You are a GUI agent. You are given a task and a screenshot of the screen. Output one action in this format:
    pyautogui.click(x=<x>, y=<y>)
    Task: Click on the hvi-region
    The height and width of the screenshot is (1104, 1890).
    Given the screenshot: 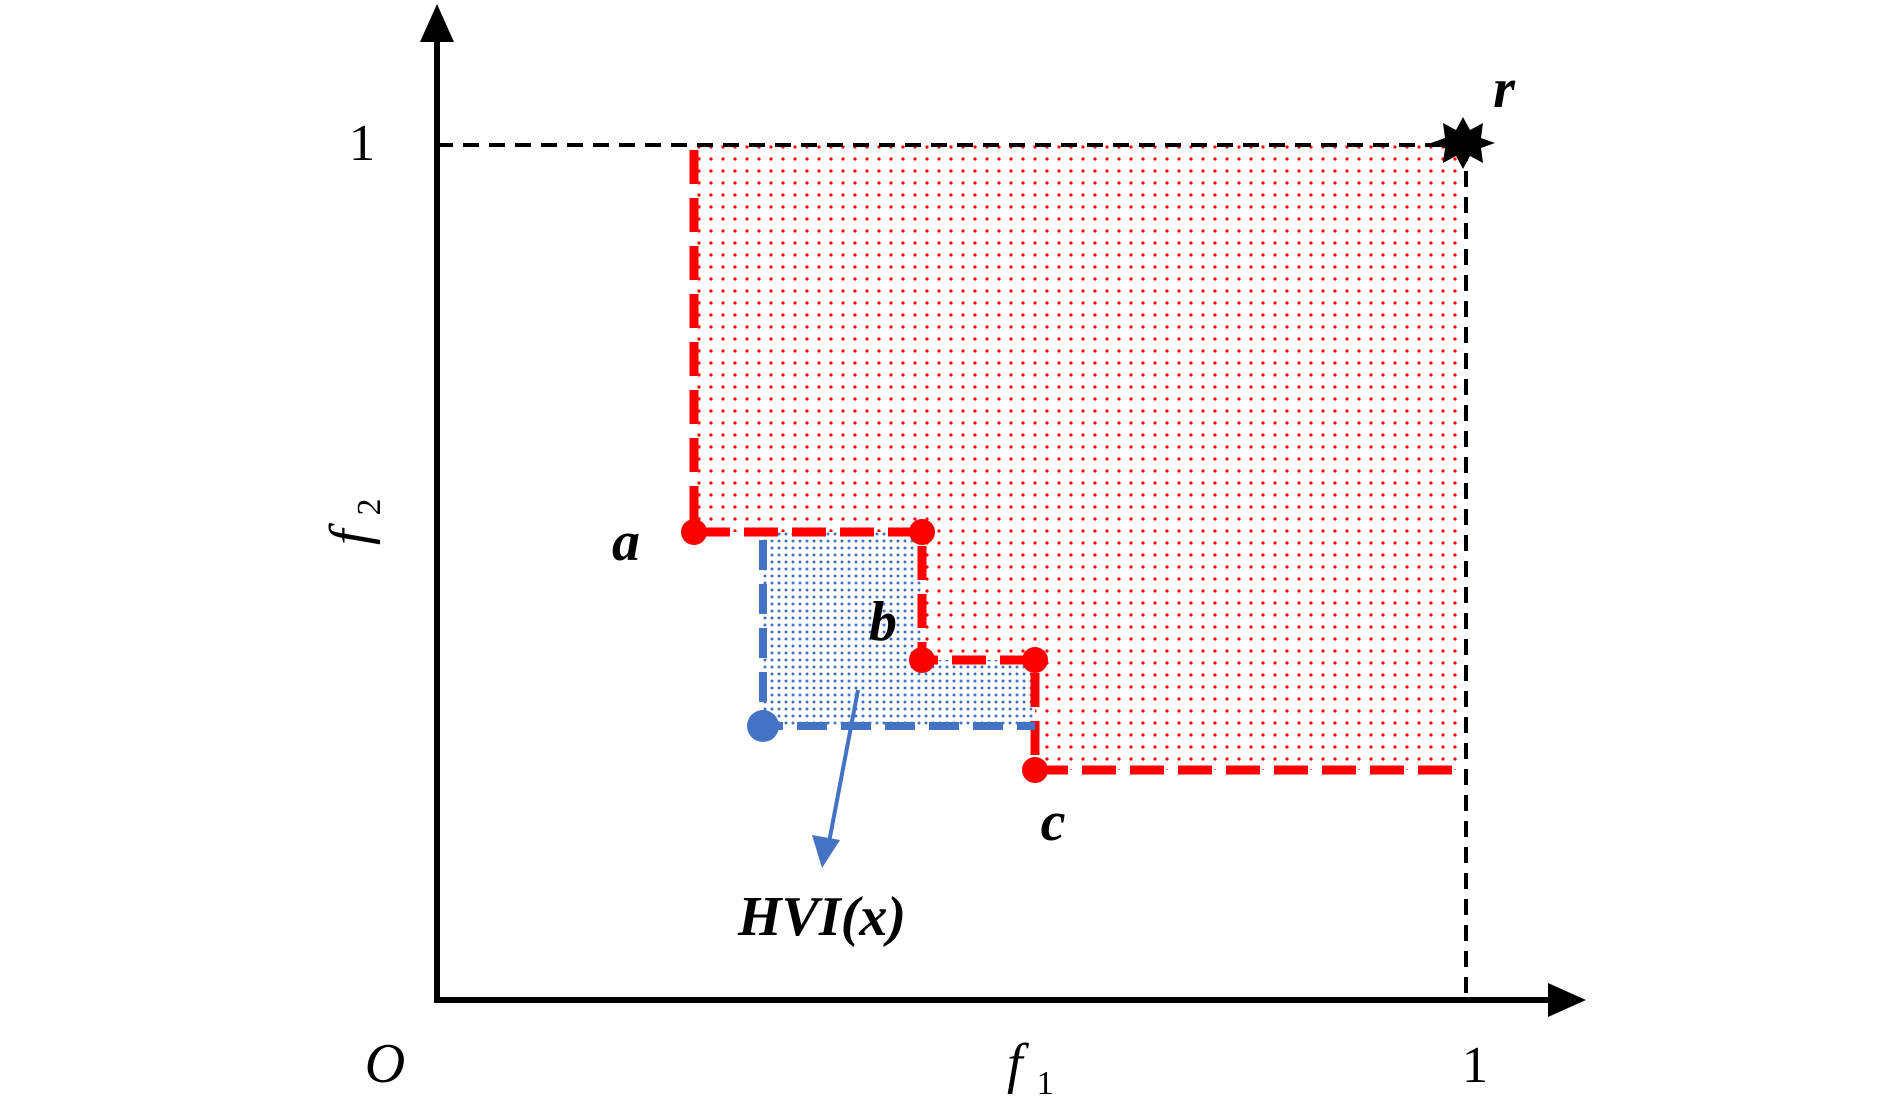 What is the action you would take?
    pyautogui.click(x=899, y=629)
    